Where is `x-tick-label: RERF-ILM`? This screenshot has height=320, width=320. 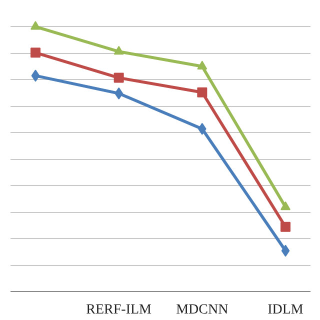 x-tick-label: RERF-ILM is located at coordinates (119, 310).